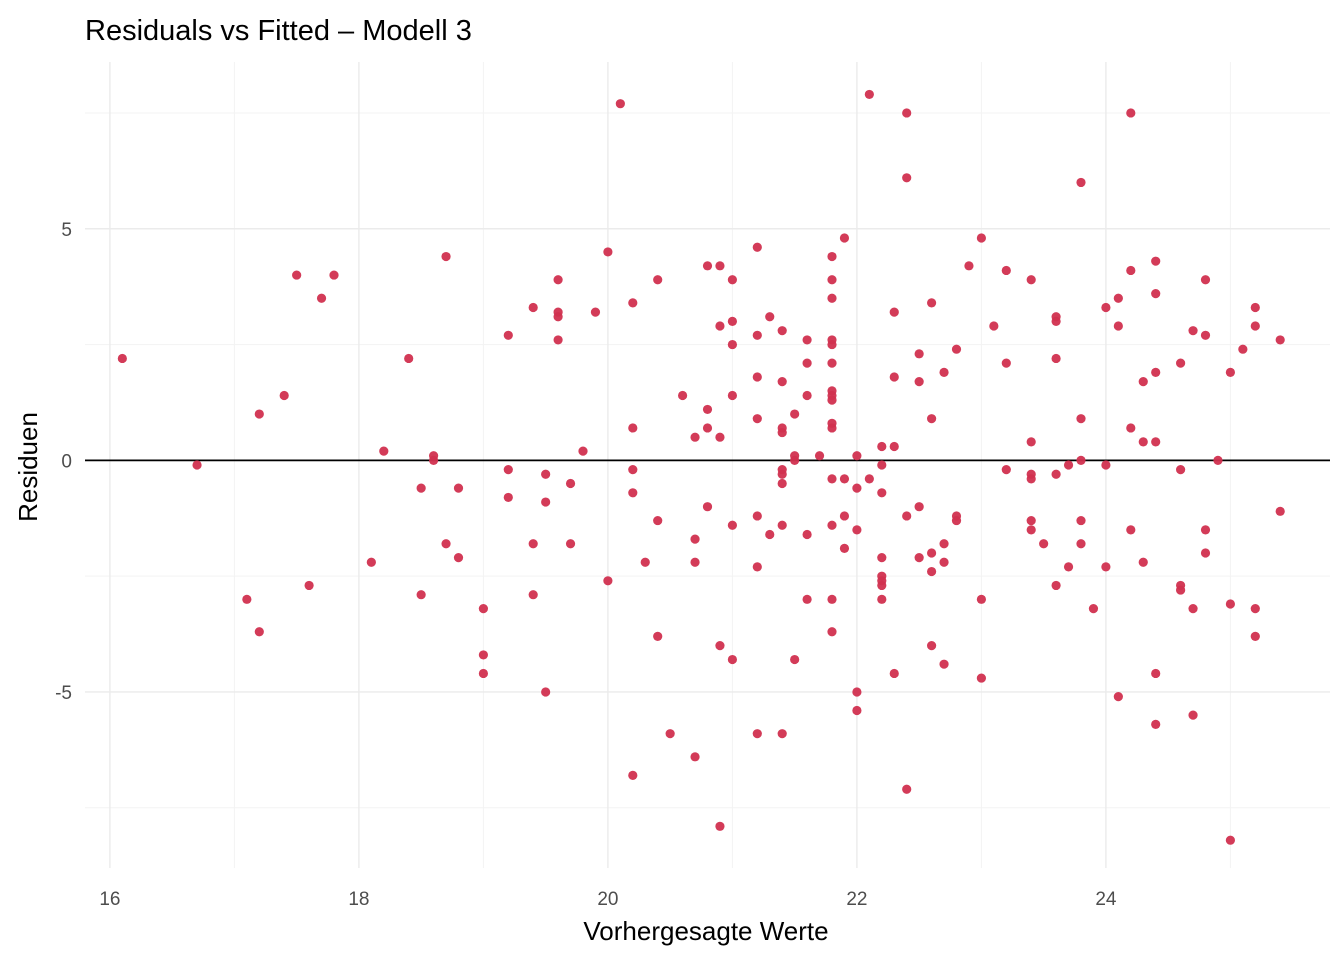  I want to click on x-axis-tick-labels: 16 18 20 22 24, so click(608, 899).